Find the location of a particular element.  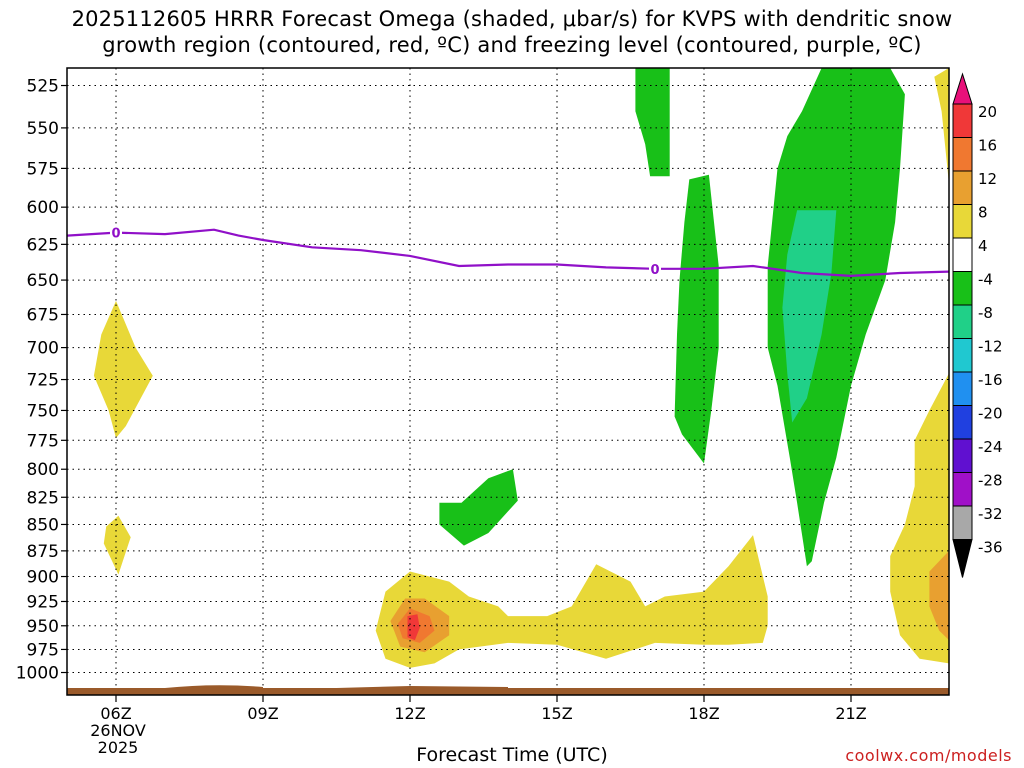

date-label-day: 26NOV is located at coordinates (118, 730).